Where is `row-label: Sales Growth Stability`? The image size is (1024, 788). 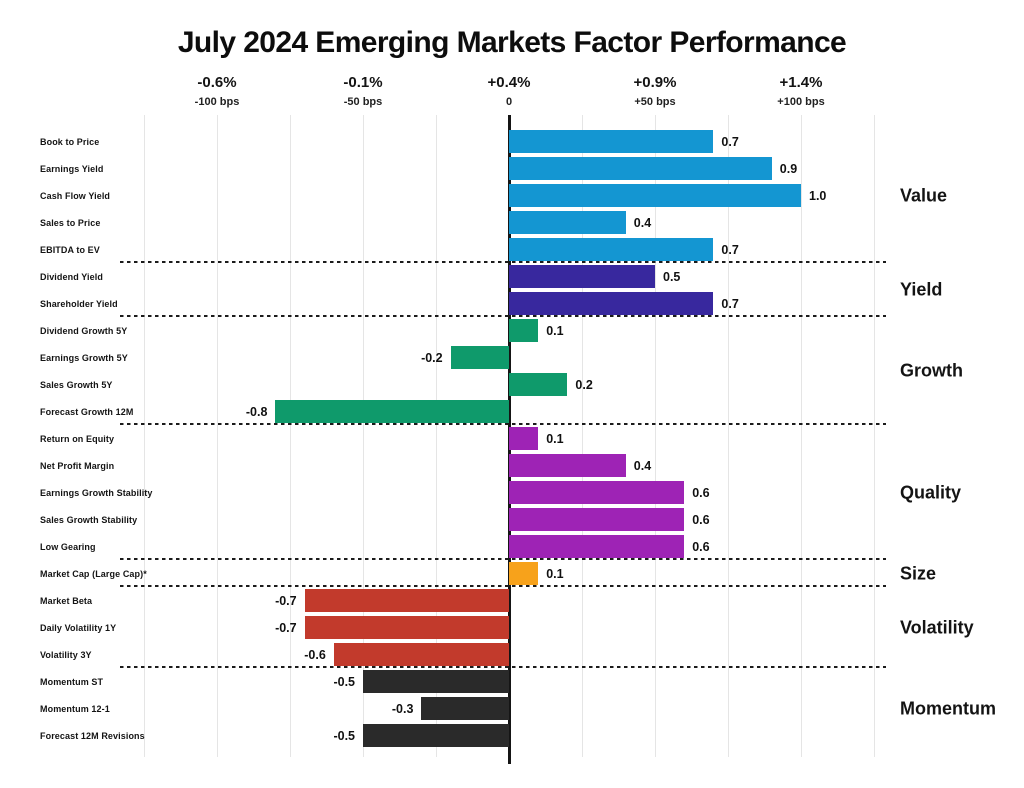 row-label: Sales Growth Stability is located at coordinates (89, 519).